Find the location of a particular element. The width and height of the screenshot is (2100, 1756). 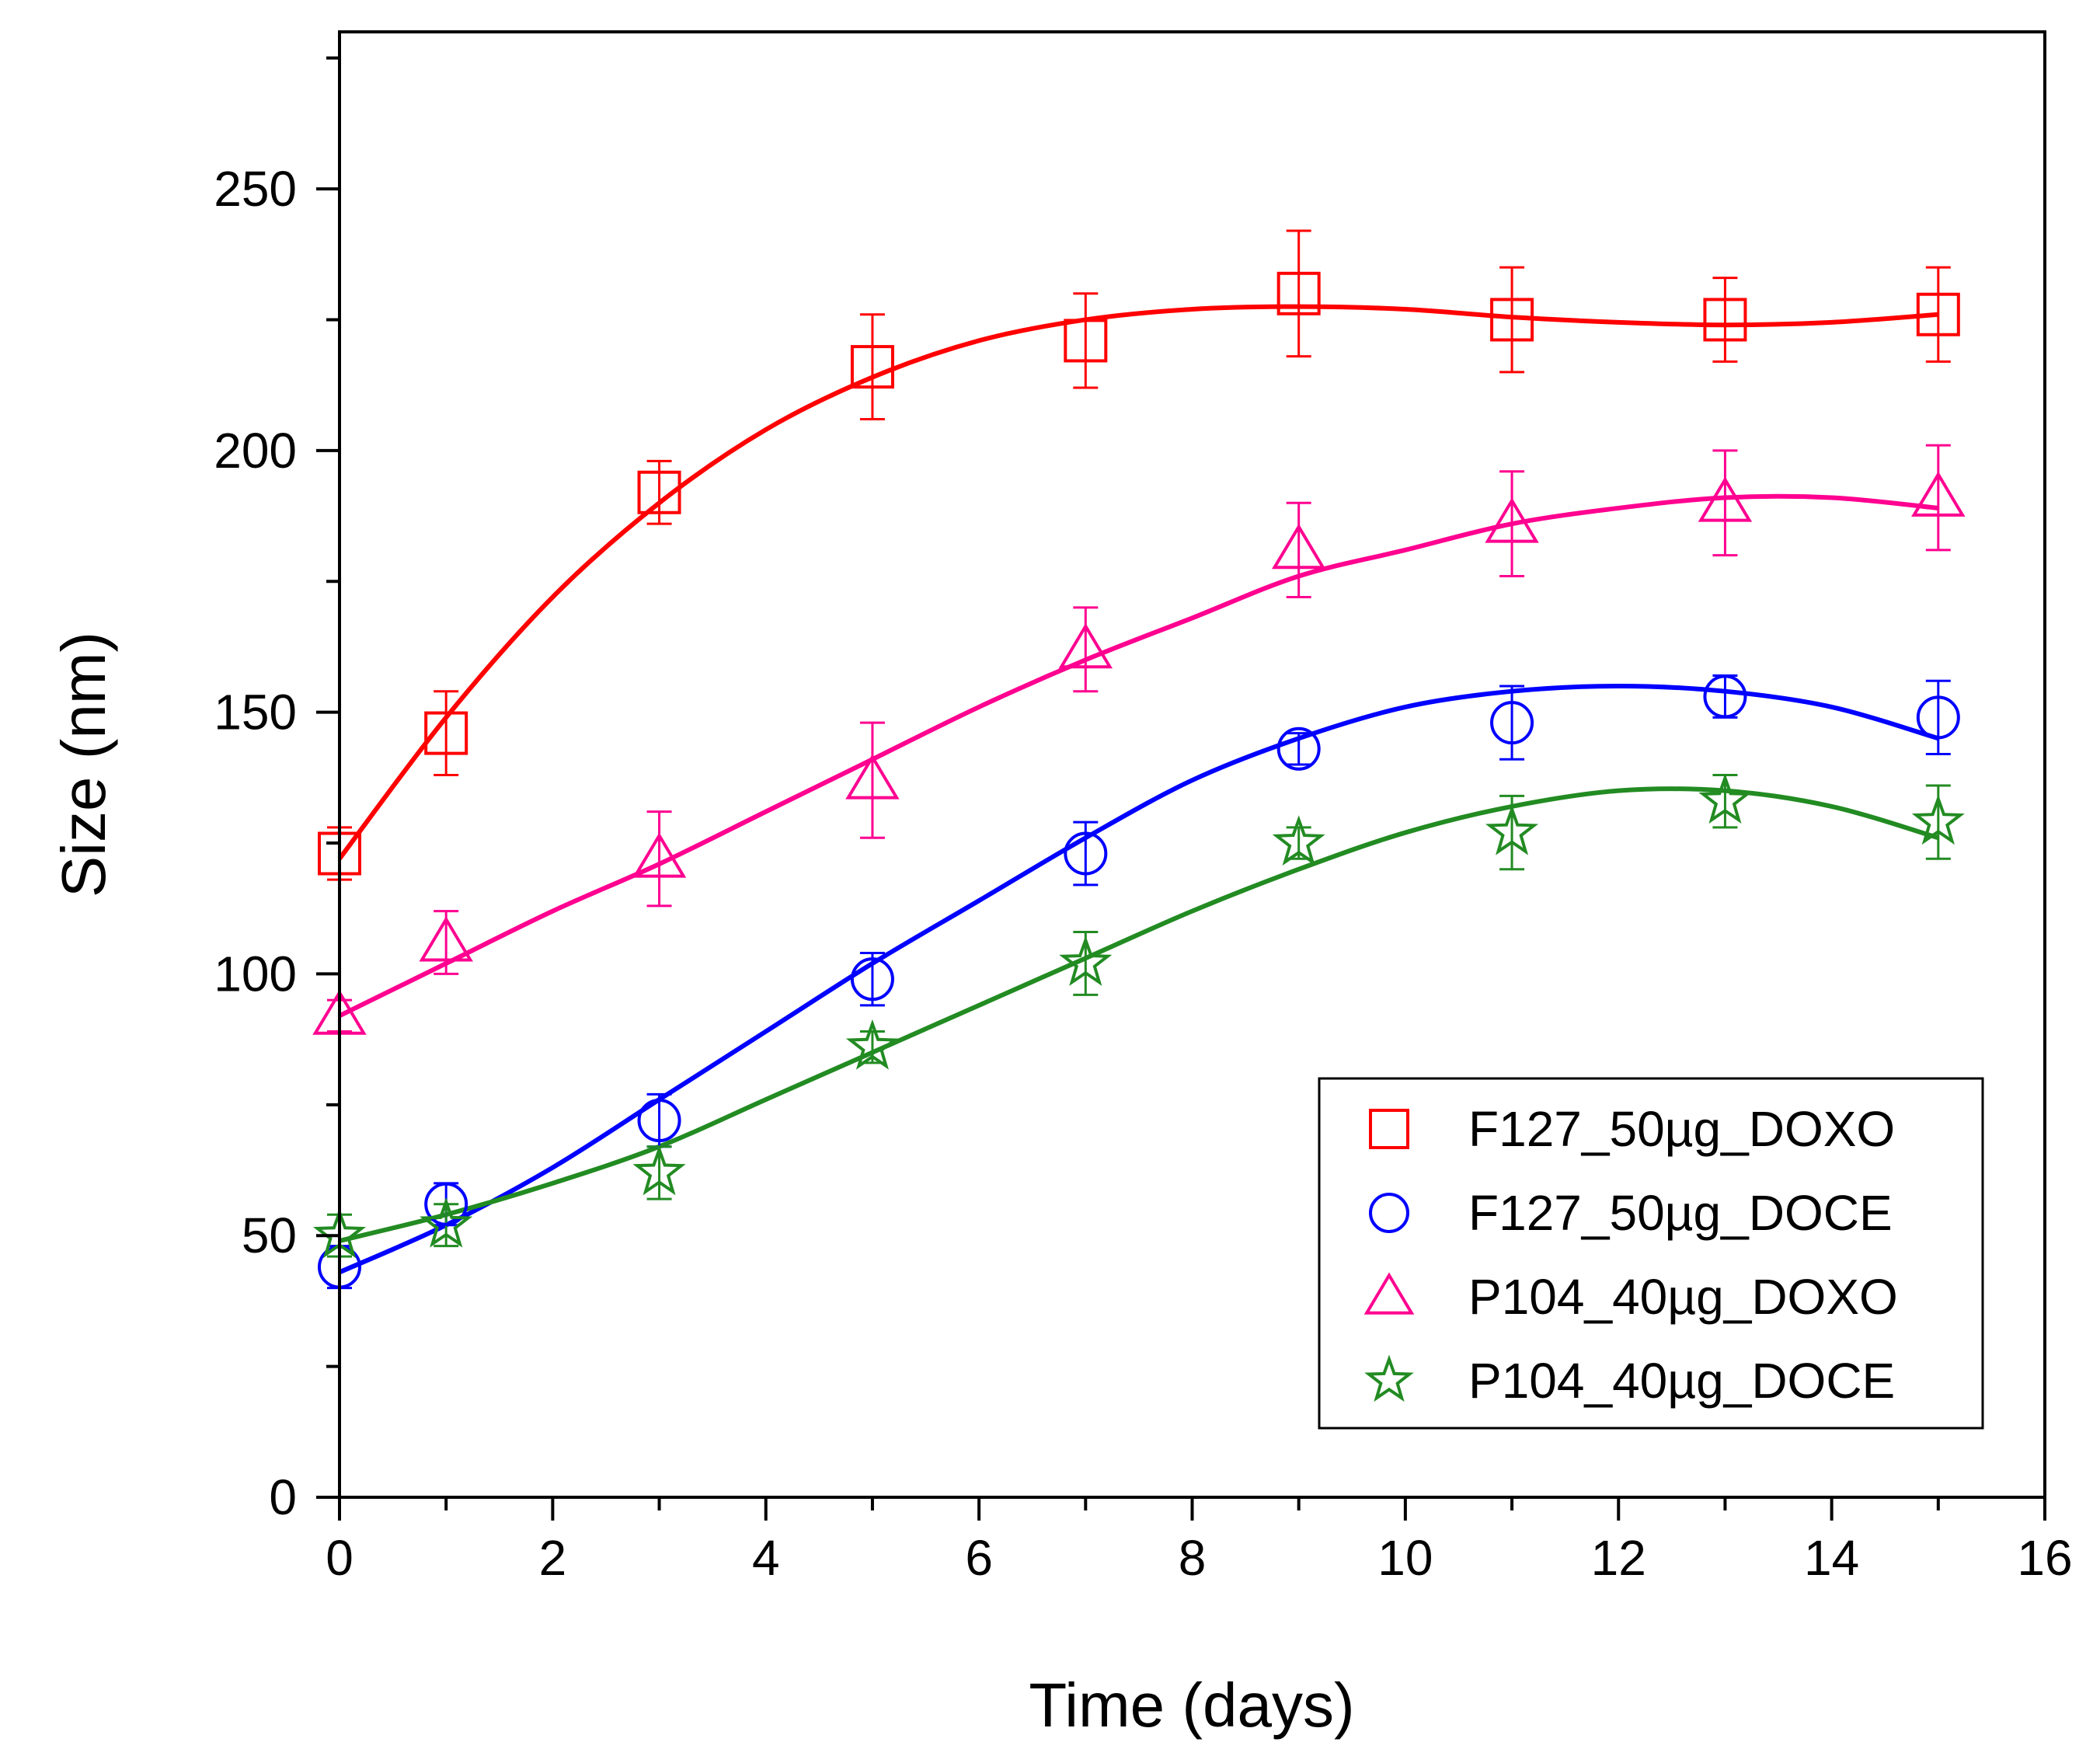

x-tick-label: 16 is located at coordinates (2044, 1558).